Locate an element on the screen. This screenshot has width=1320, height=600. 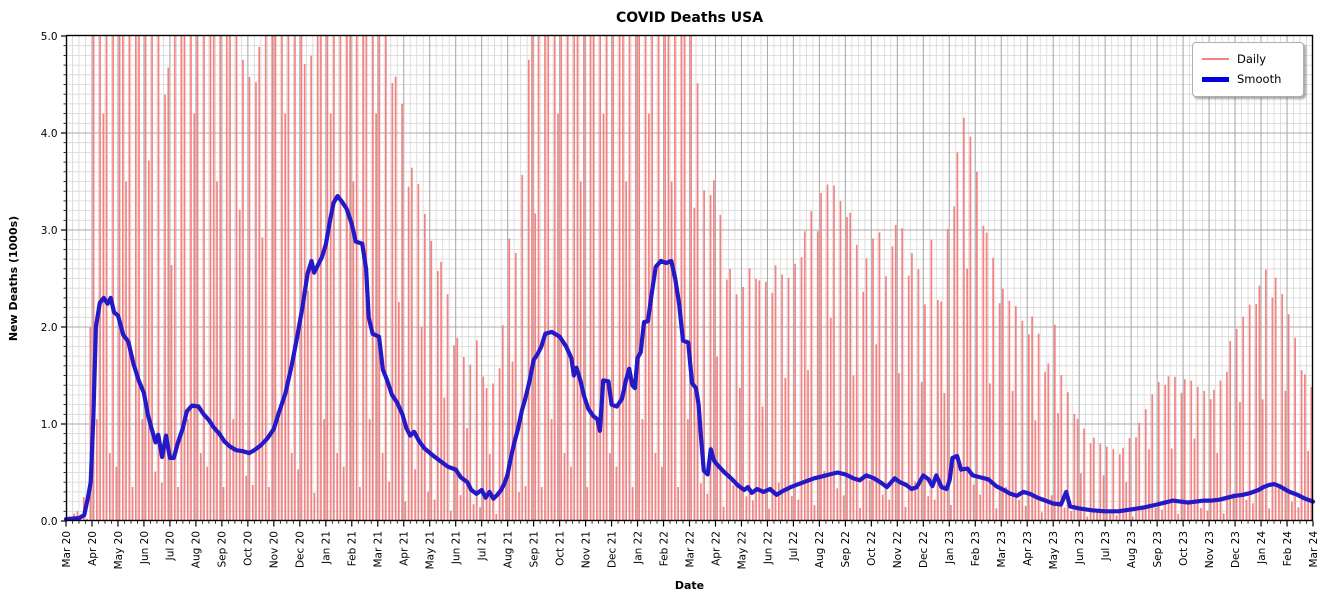
y-tick-label: 0.0 is located at coordinates (49, 522).